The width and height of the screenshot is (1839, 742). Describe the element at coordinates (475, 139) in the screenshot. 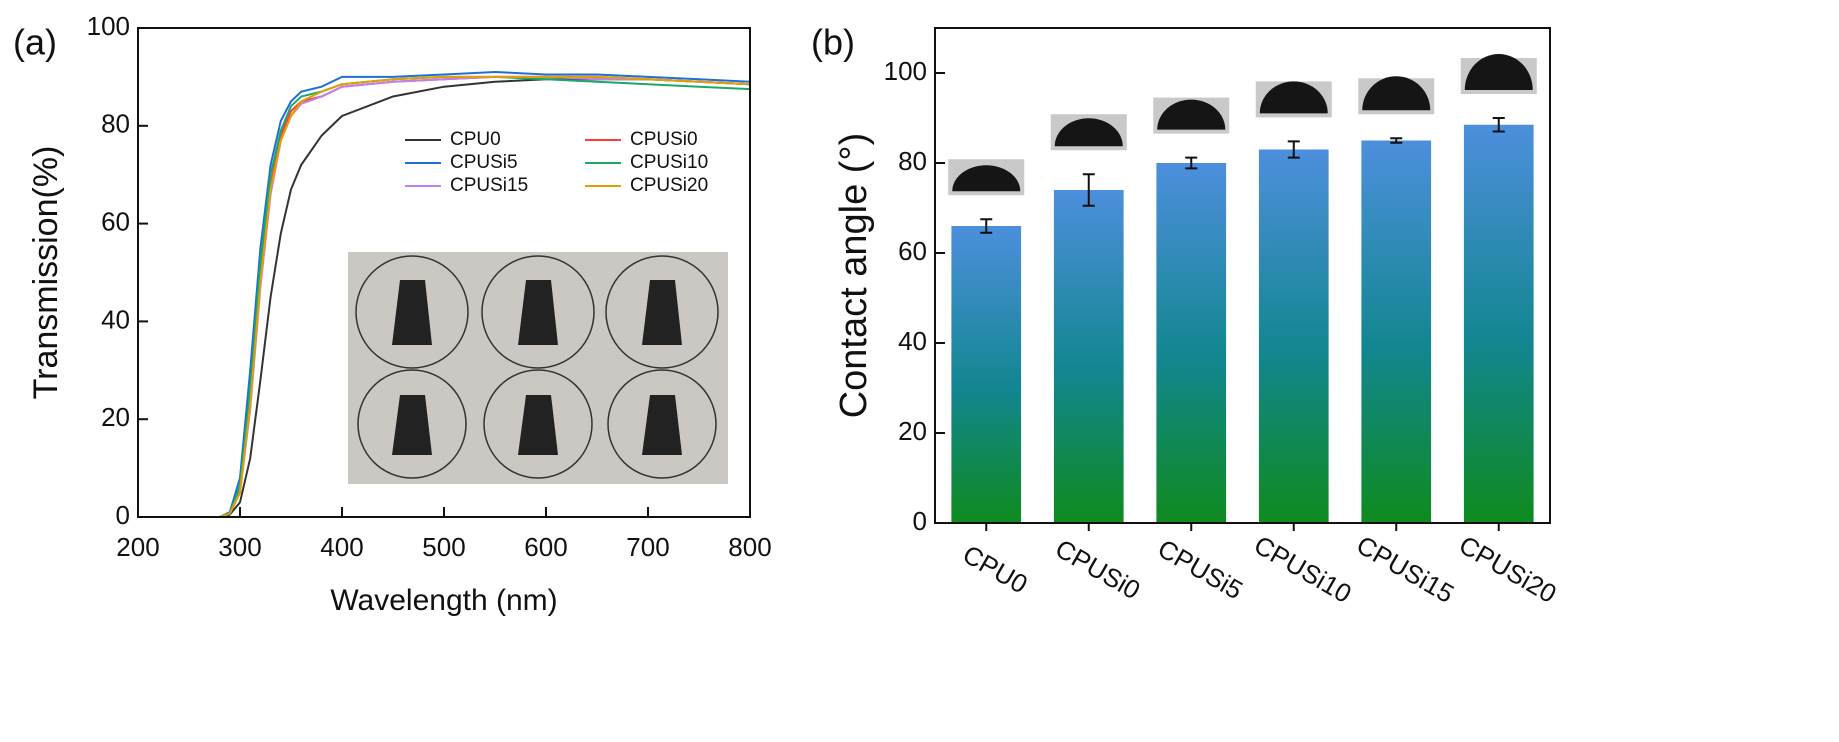

I see `legend-label: CPU0` at that location.